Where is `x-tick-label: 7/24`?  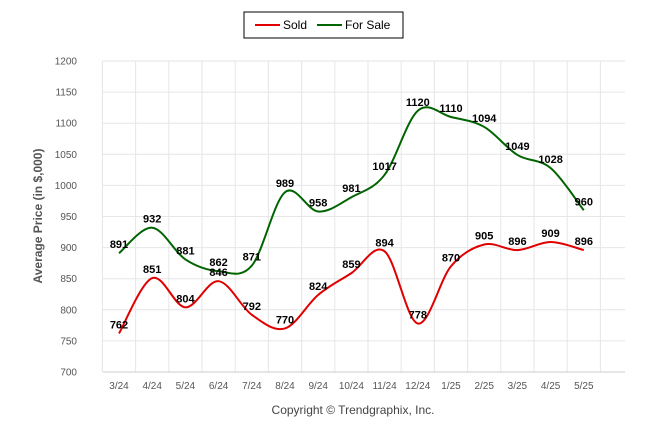 x-tick-label: 7/24 is located at coordinates (252, 386).